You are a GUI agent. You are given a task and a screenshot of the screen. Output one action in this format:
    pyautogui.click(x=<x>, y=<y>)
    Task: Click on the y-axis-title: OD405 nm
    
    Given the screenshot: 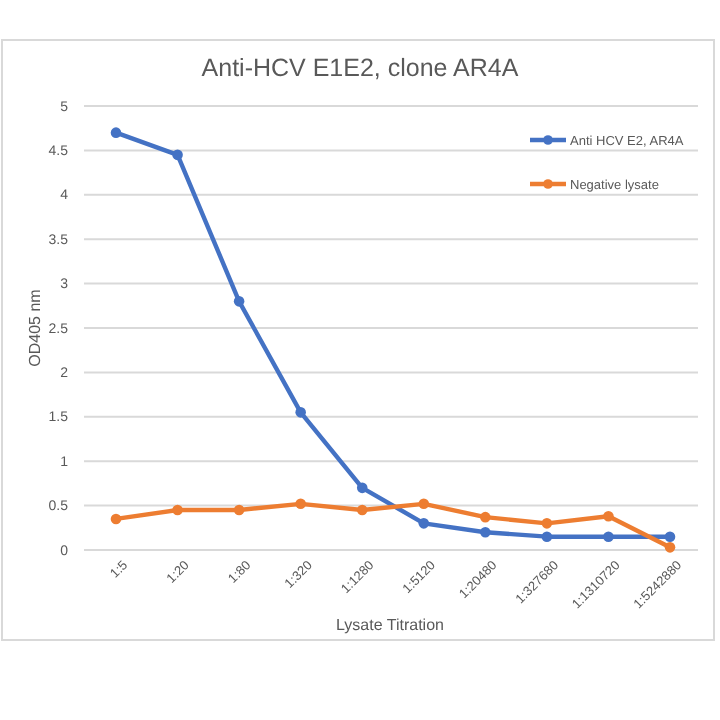 What is the action you would take?
    pyautogui.click(x=35, y=327)
    